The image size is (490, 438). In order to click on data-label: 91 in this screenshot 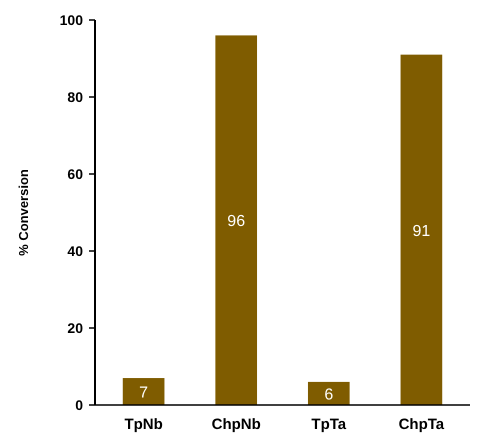, I will do `click(421, 231)`.